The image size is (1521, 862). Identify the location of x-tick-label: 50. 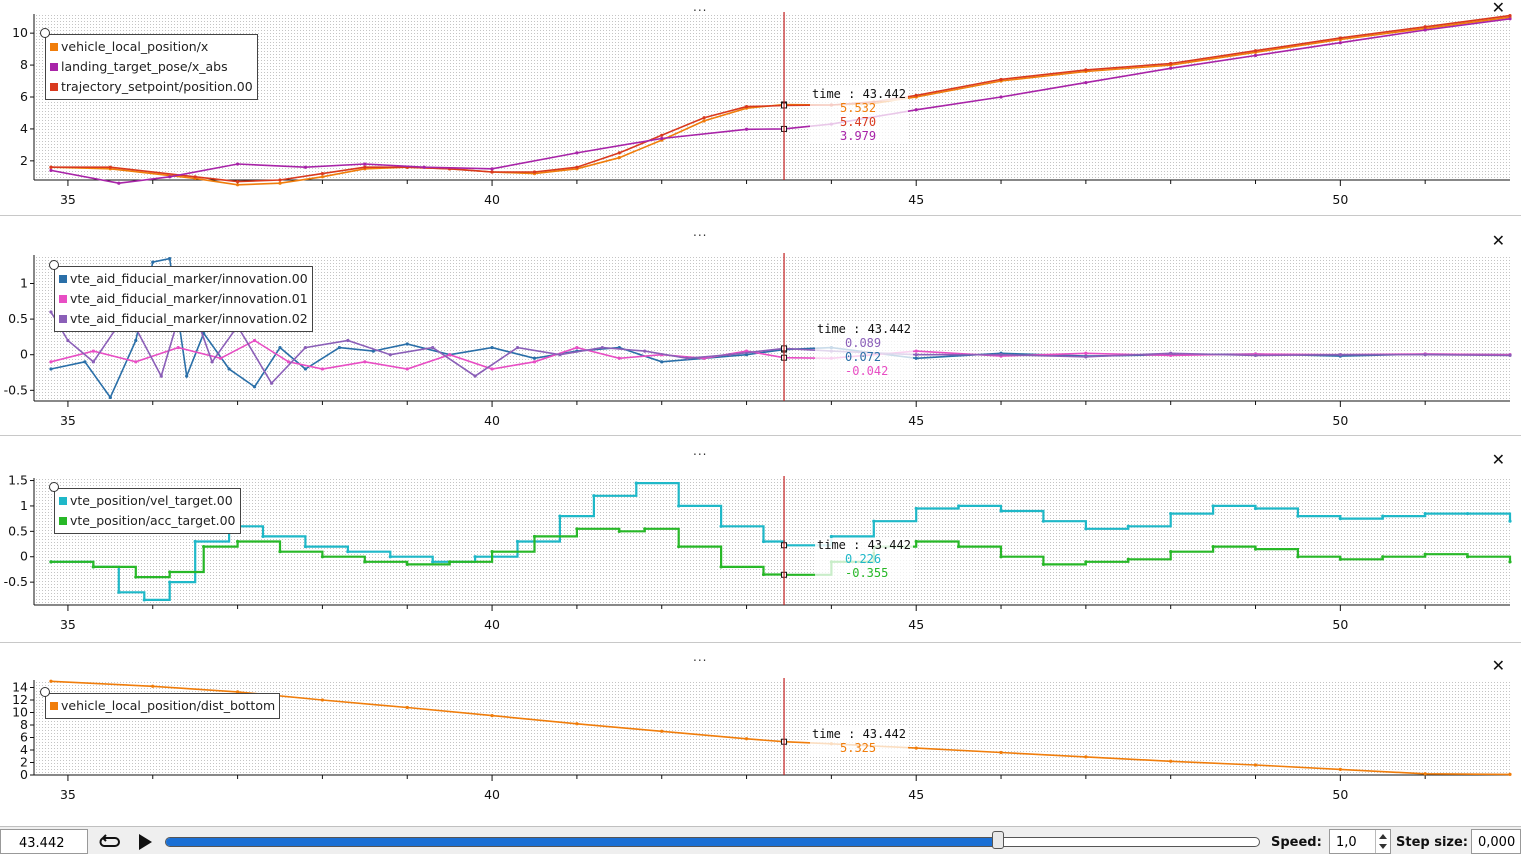
(1340, 199).